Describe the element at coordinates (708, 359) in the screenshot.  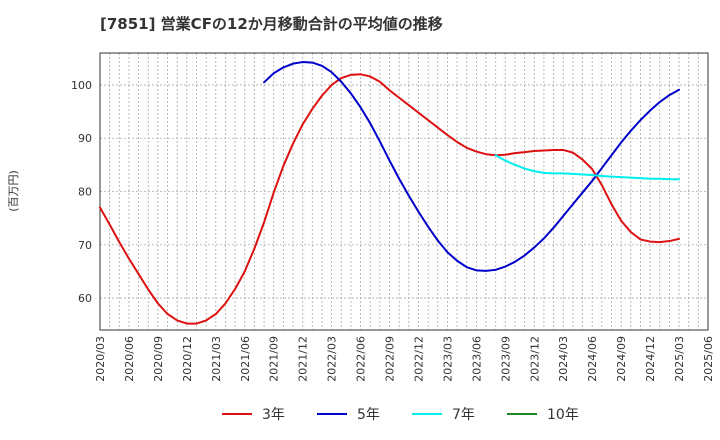
I see `x-tick-label: 2025/06` at that location.